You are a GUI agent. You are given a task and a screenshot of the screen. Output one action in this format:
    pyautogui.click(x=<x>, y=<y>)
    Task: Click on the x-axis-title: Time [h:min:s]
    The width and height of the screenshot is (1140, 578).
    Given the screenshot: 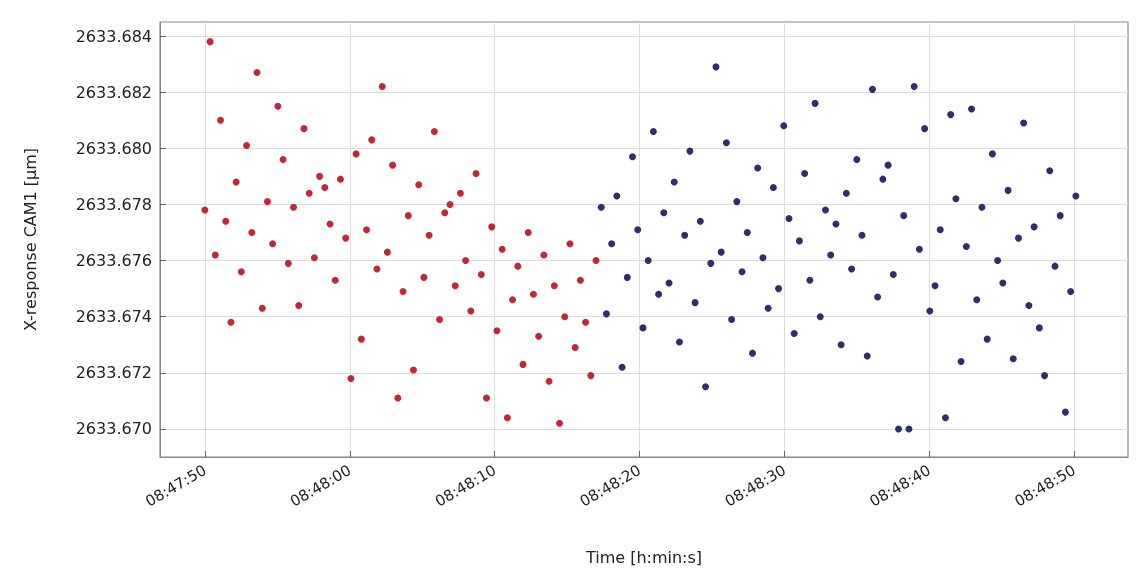 What is the action you would take?
    pyautogui.click(x=643, y=557)
    